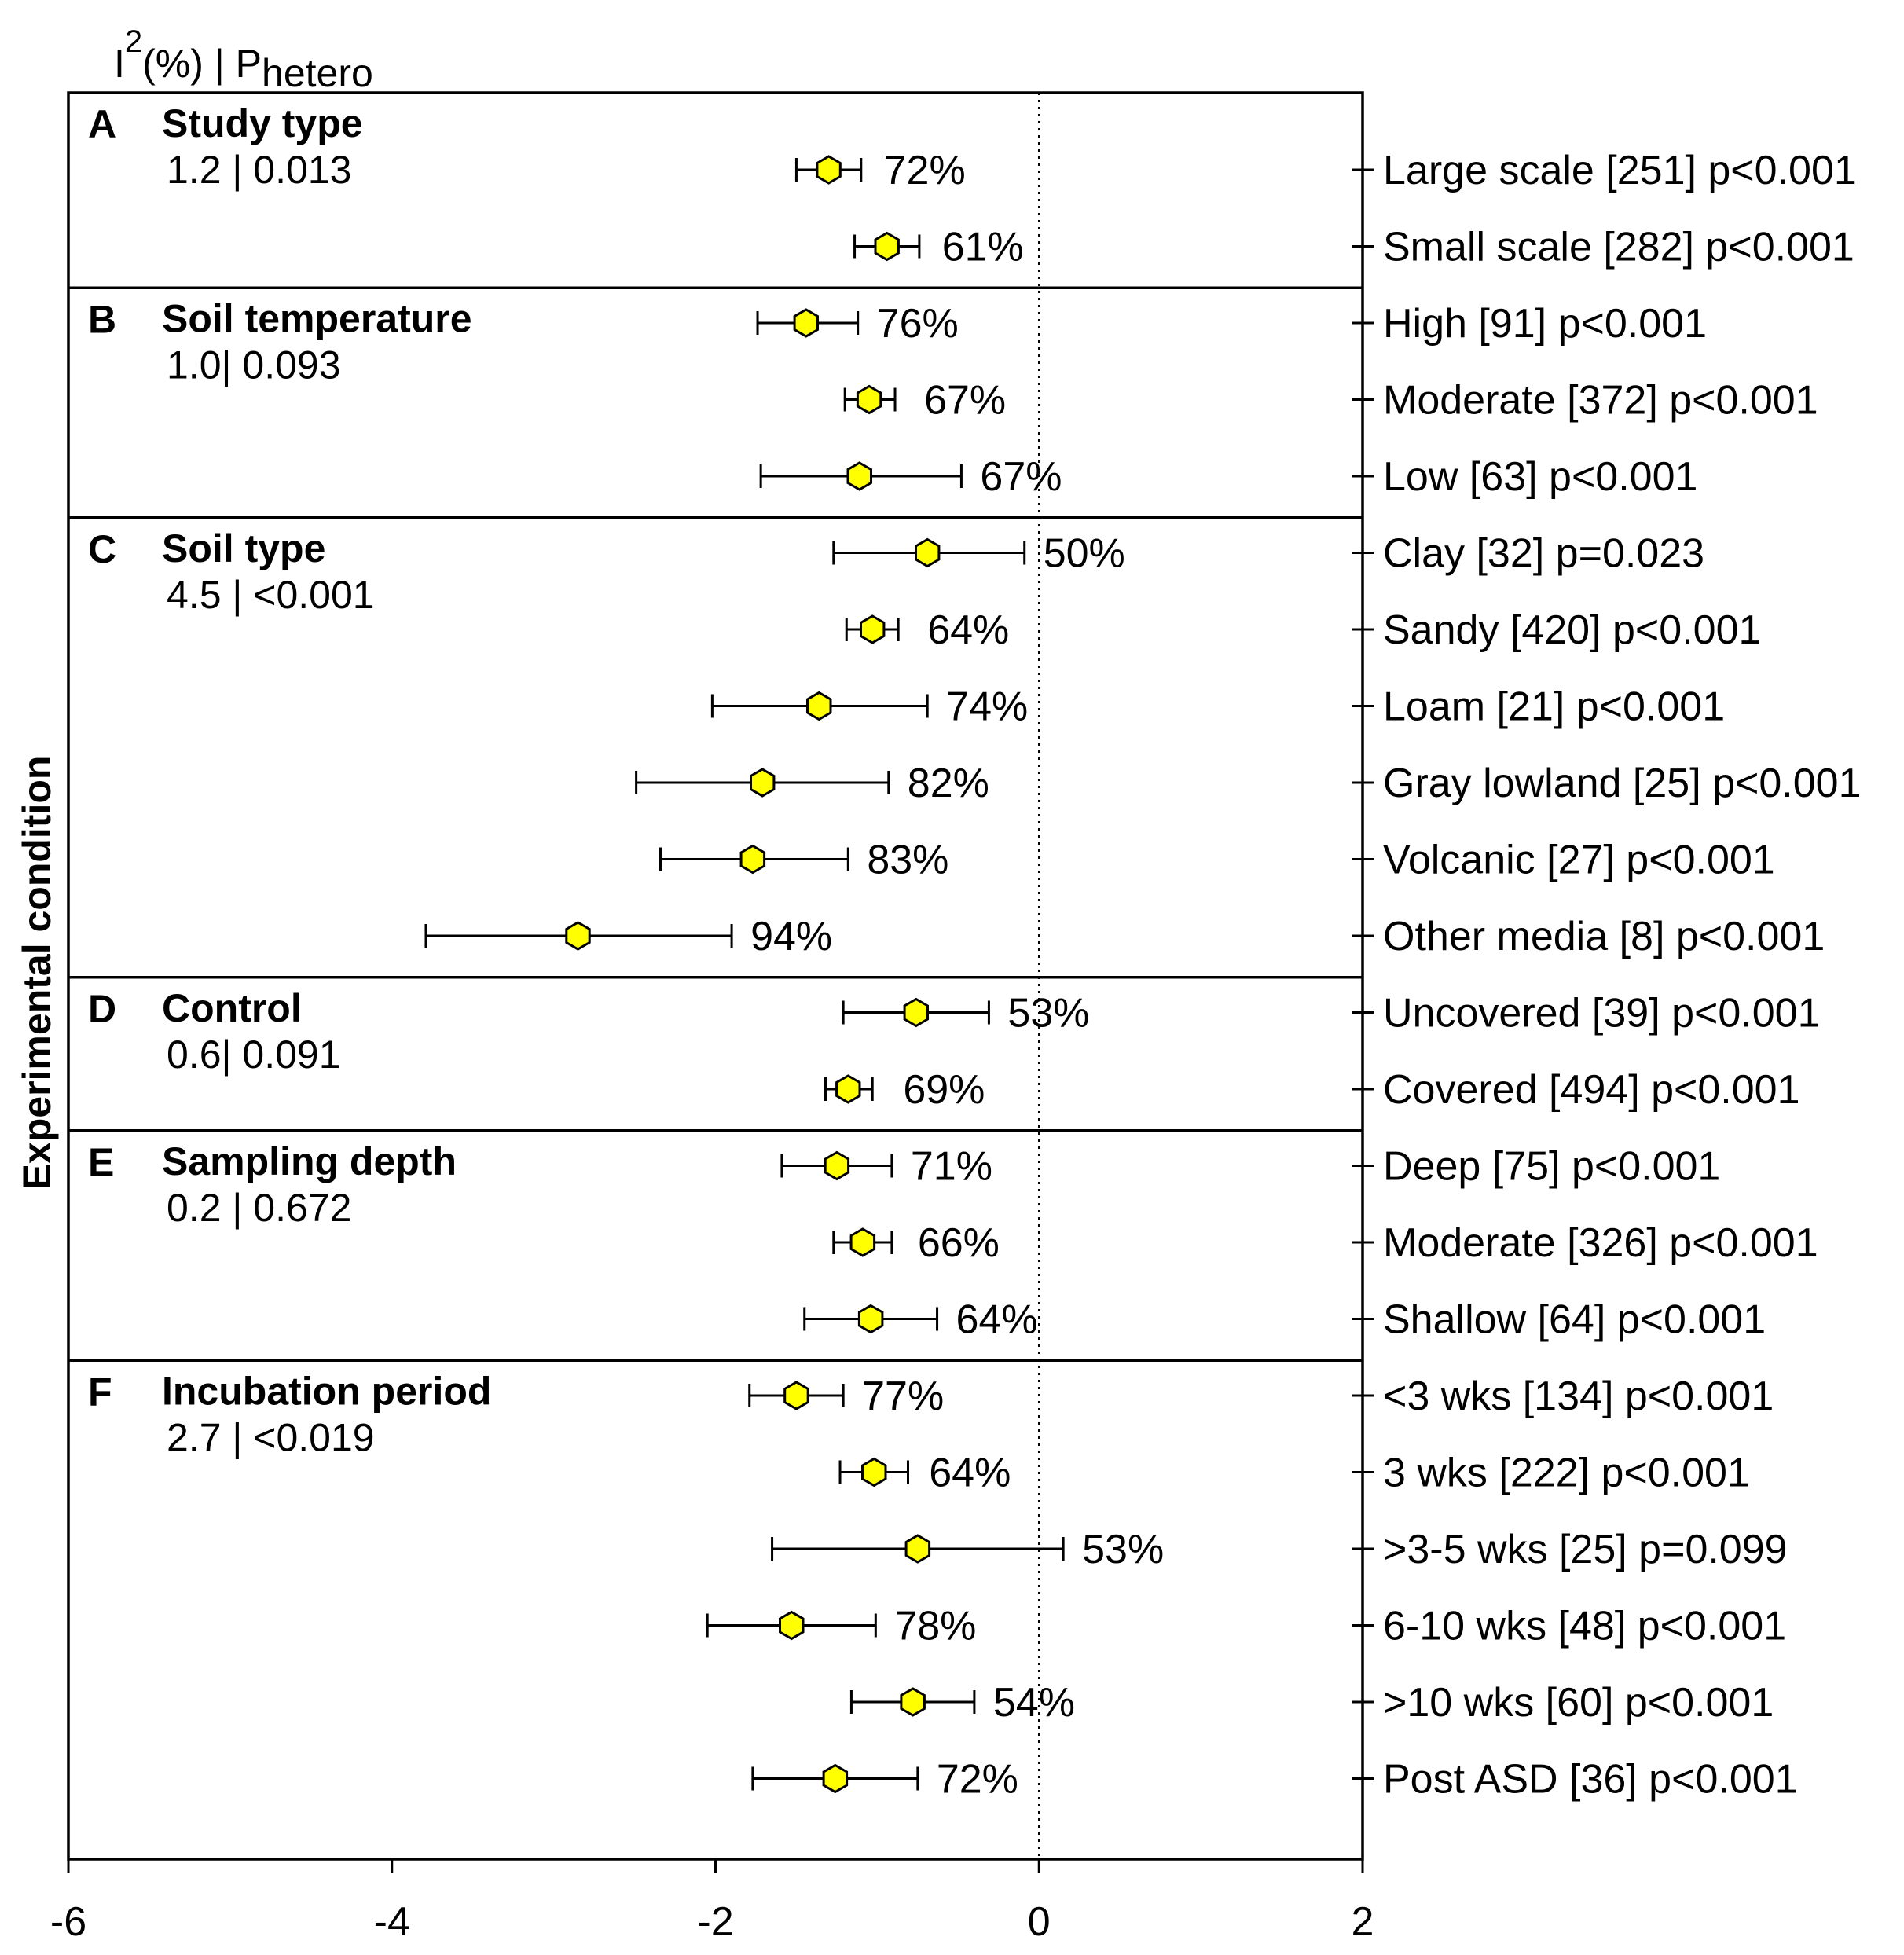 The image size is (1904, 1955). Describe the element at coordinates (1574, 1320) in the screenshot. I see `row-label: Shallow [64] p<0.001` at that location.